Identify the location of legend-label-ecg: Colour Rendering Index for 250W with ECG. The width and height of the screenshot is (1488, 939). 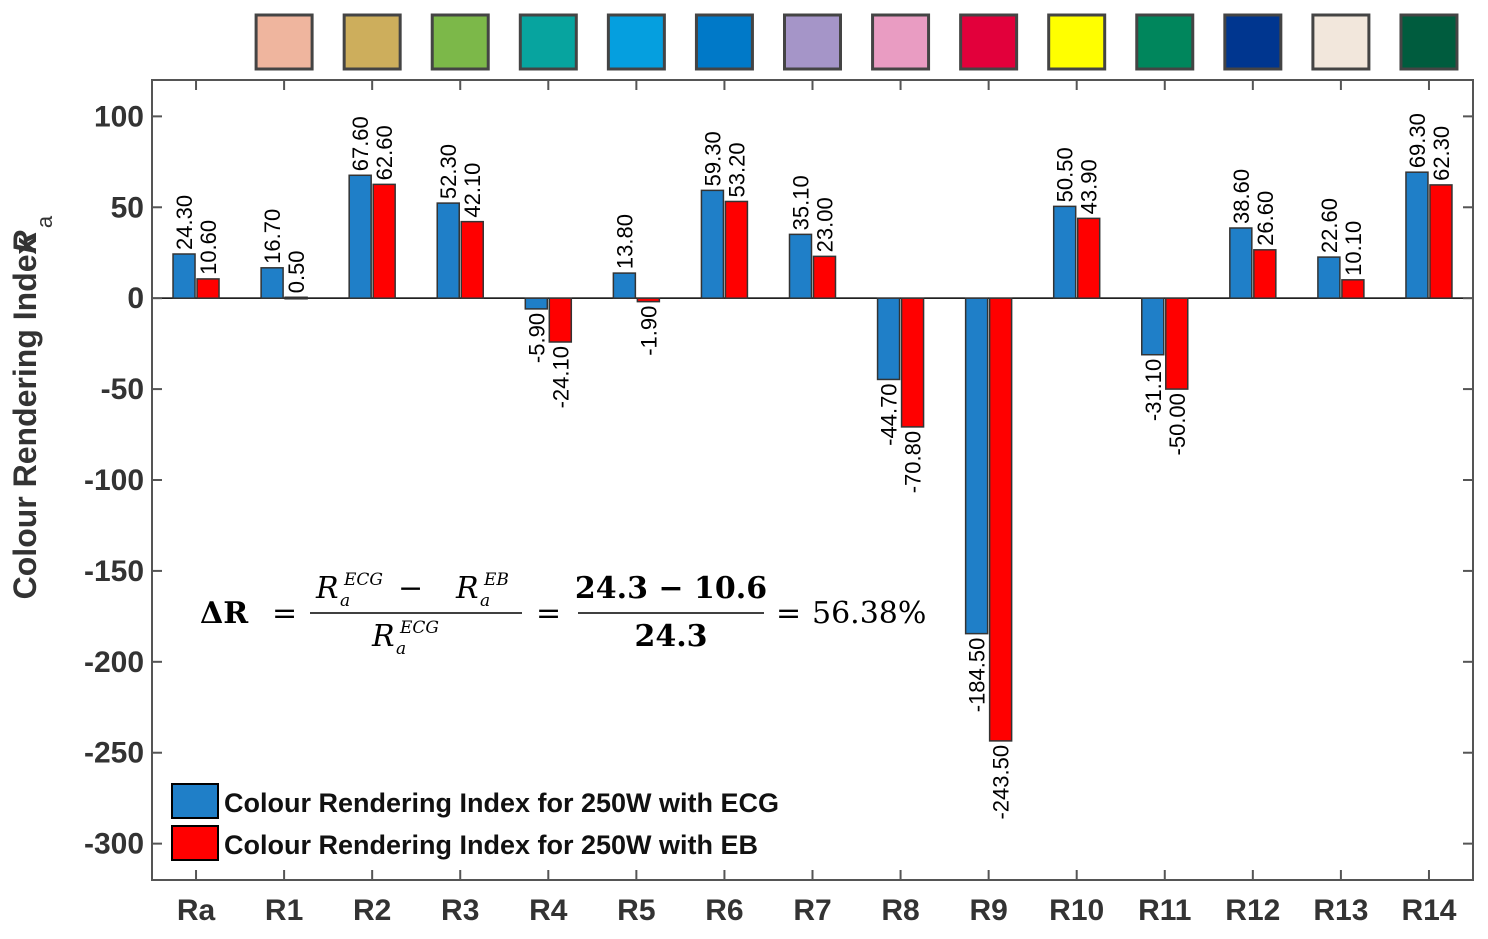
(501, 803).